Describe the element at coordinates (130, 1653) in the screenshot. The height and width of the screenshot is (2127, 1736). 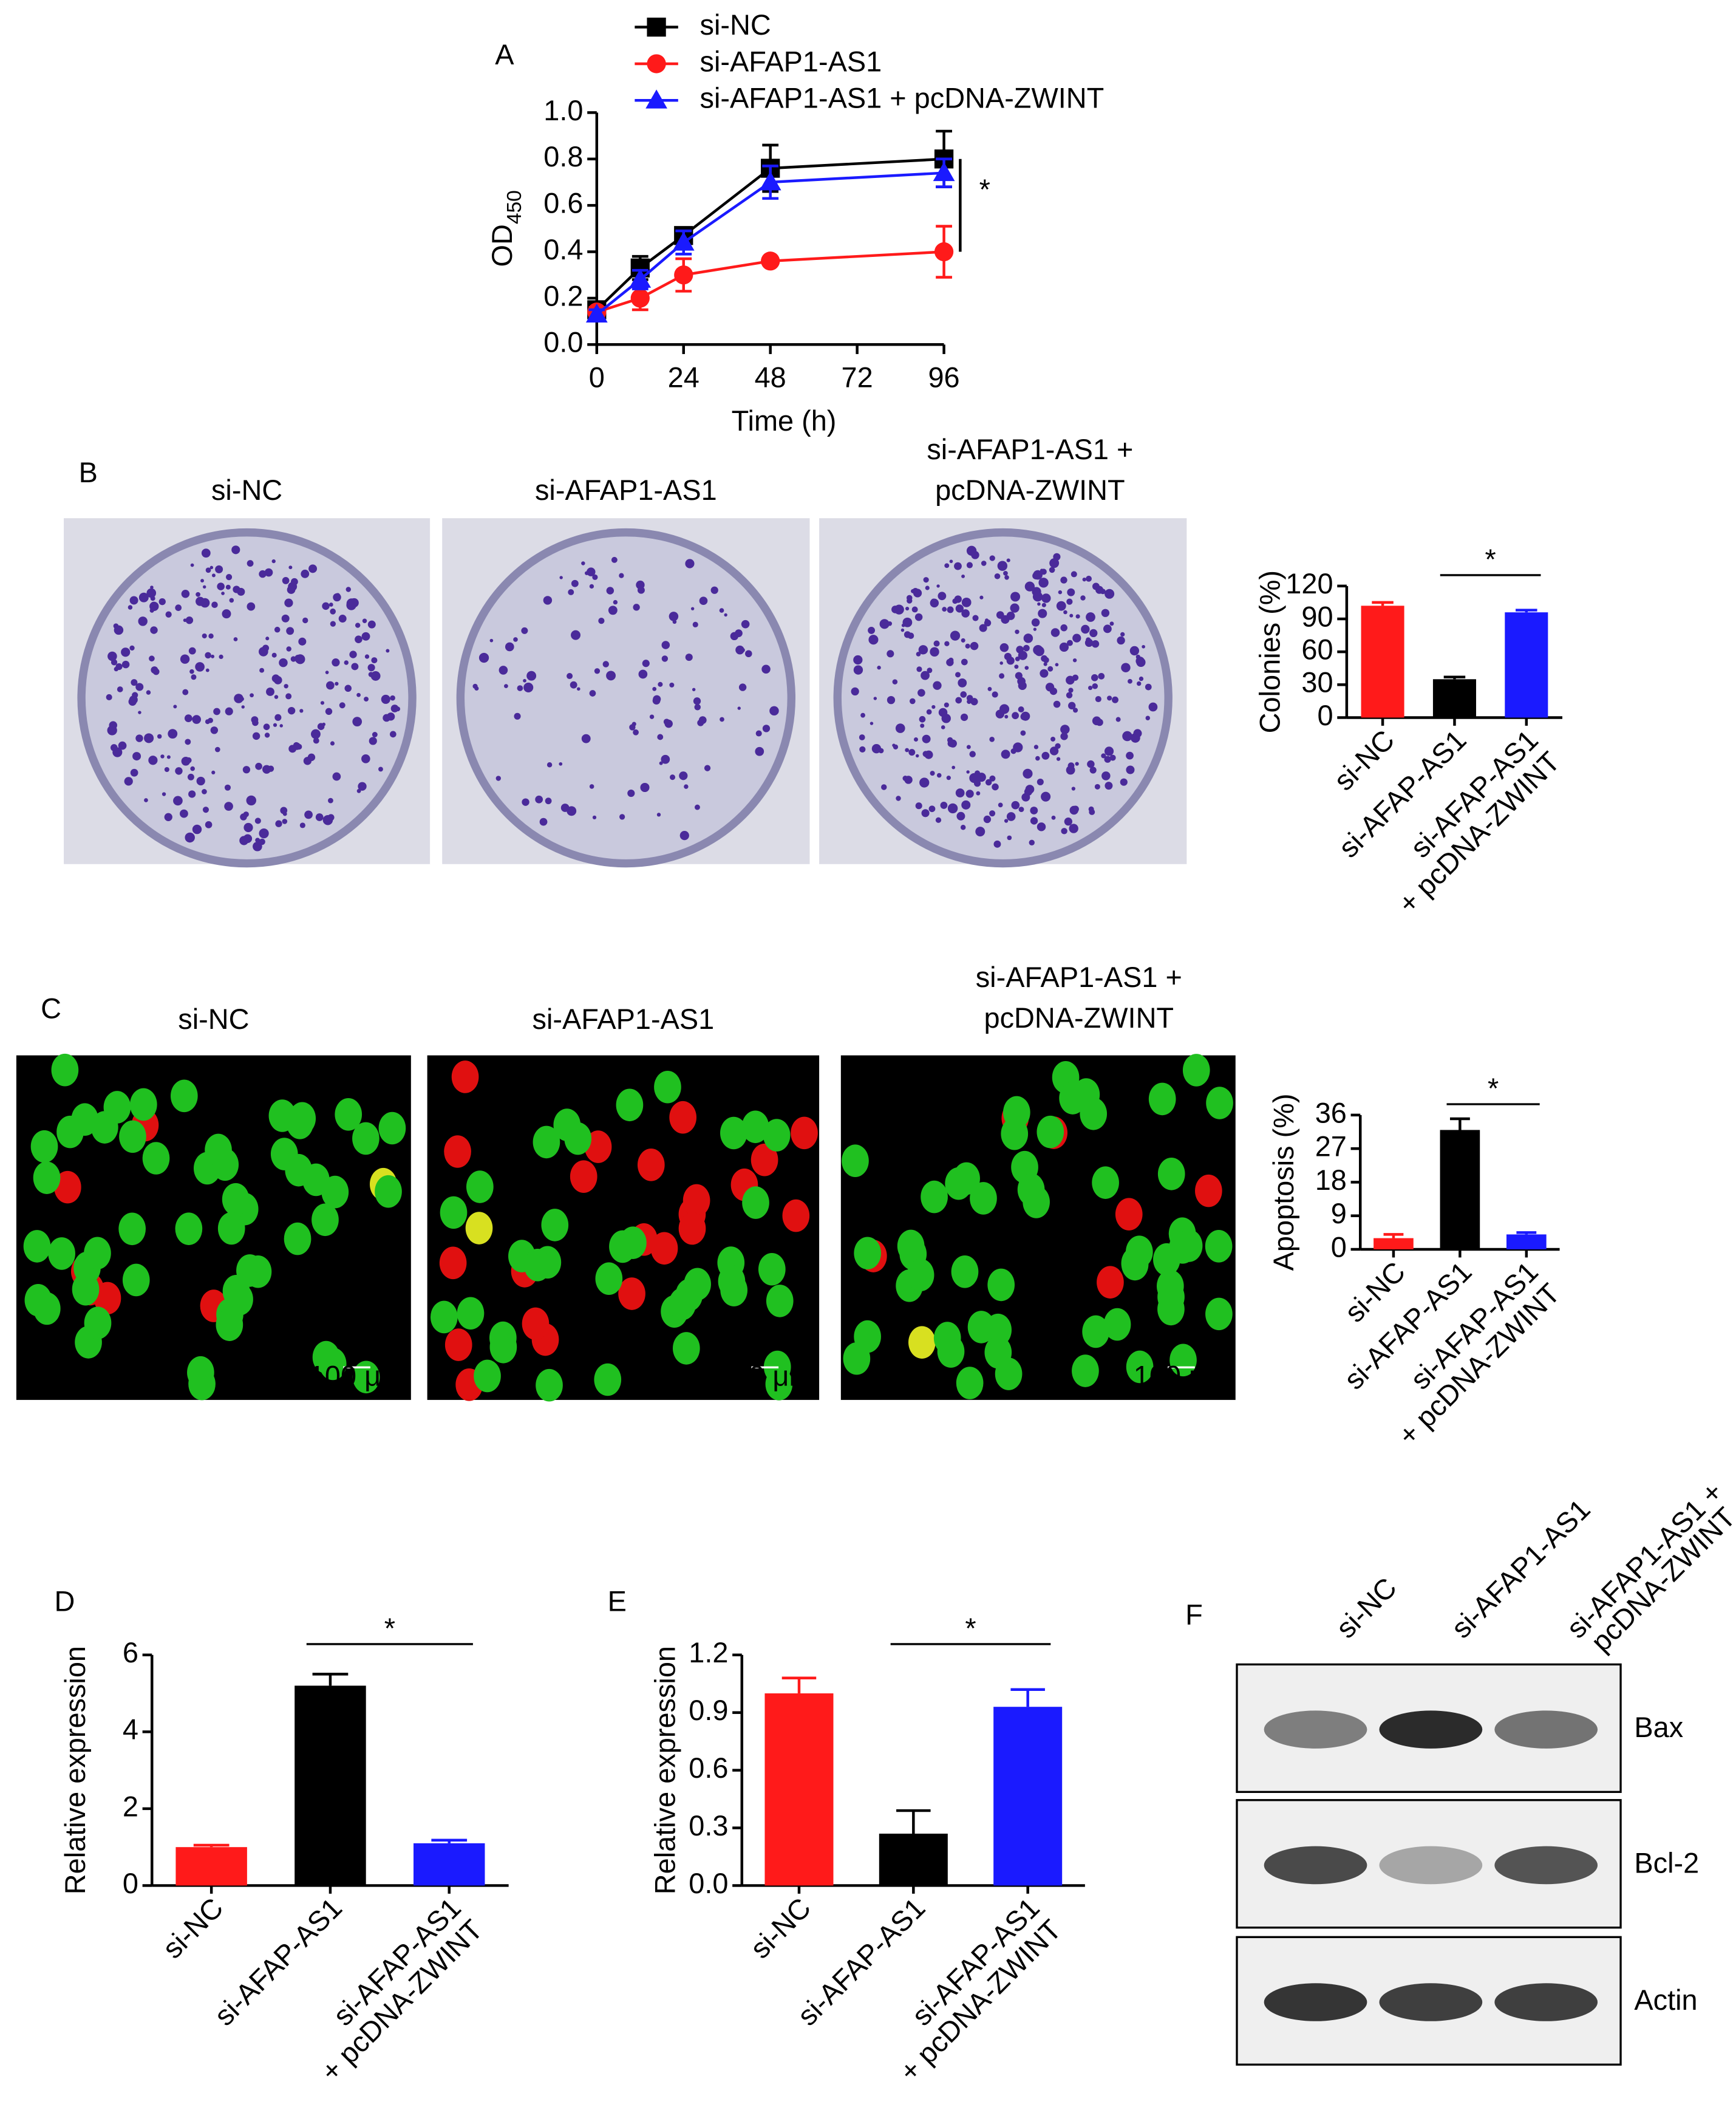
I see `y-tick-label: 6` at that location.